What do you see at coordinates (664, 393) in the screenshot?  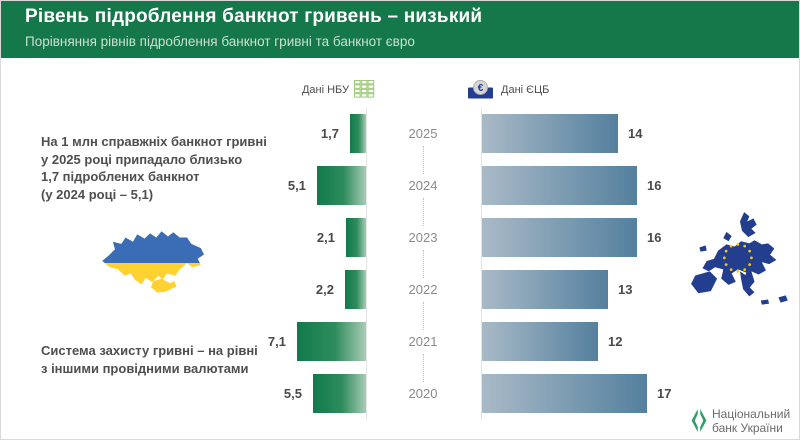 I see `ecb-value-label: 17` at bounding box center [664, 393].